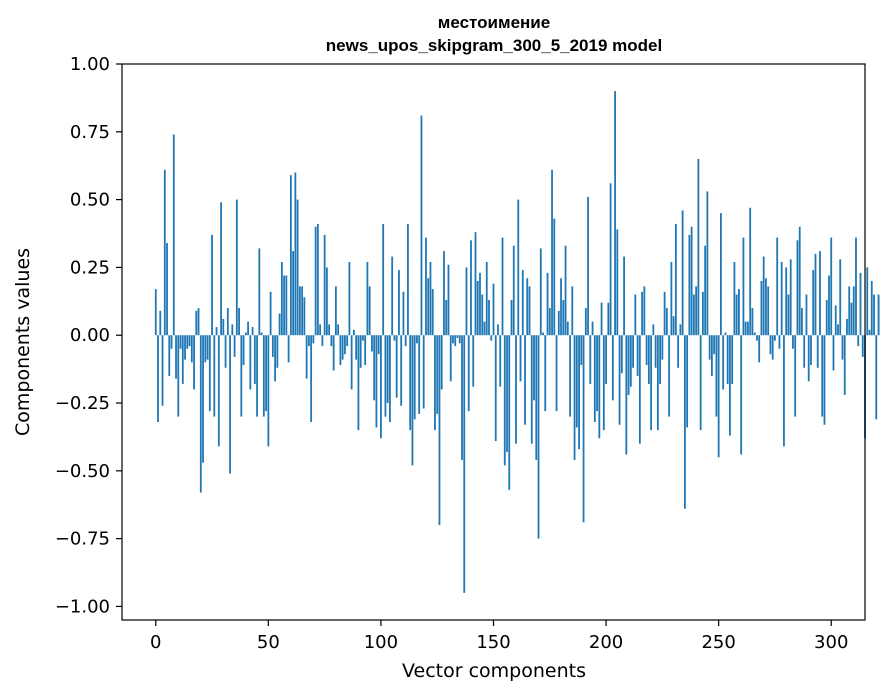 Image resolution: width=880 pixels, height=696 pixels. I want to click on y-tick-label: −0.50, so click(82, 471).